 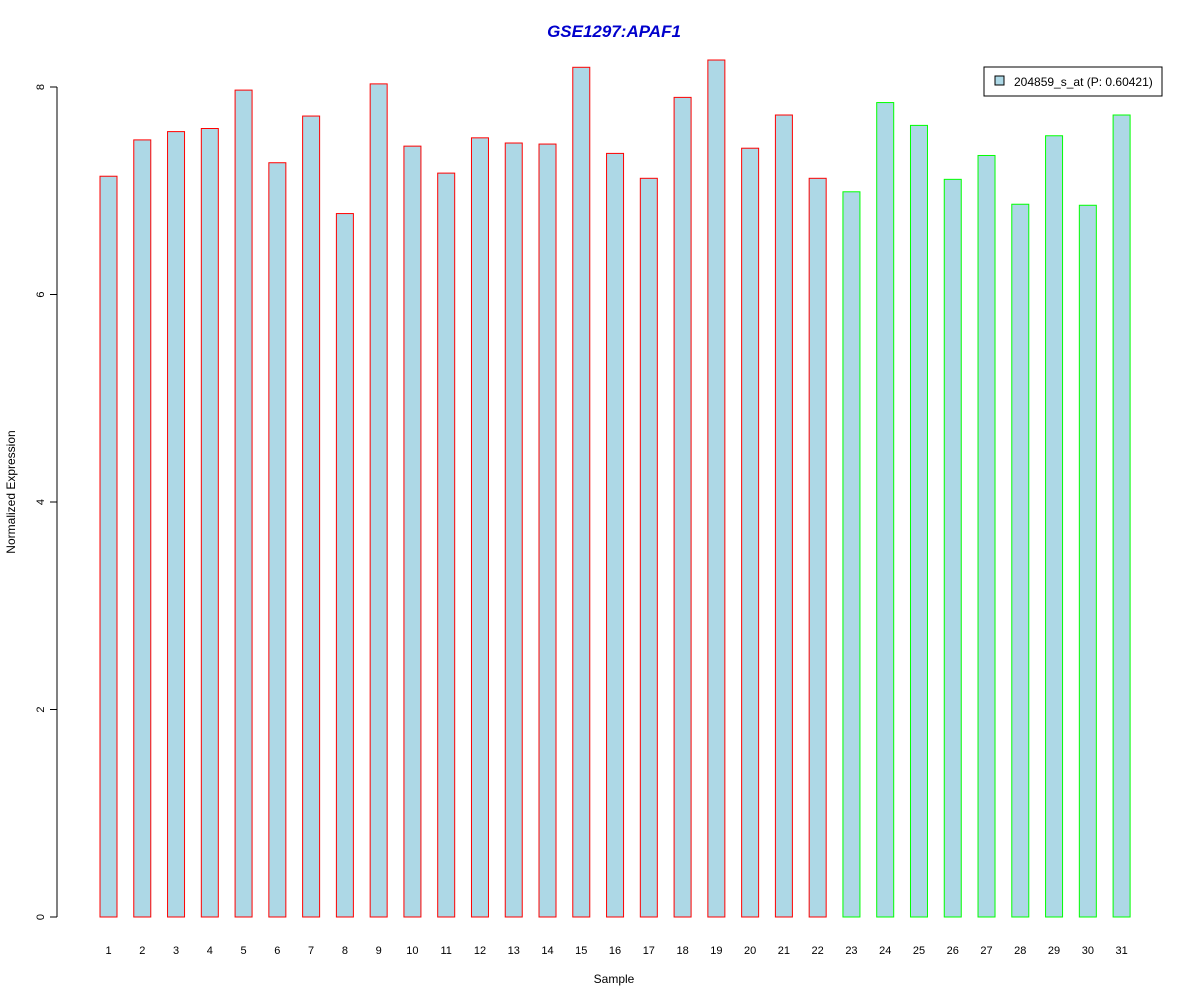 What do you see at coordinates (614, 31) in the screenshot?
I see `chart-title: GSE1297:APAF1` at bounding box center [614, 31].